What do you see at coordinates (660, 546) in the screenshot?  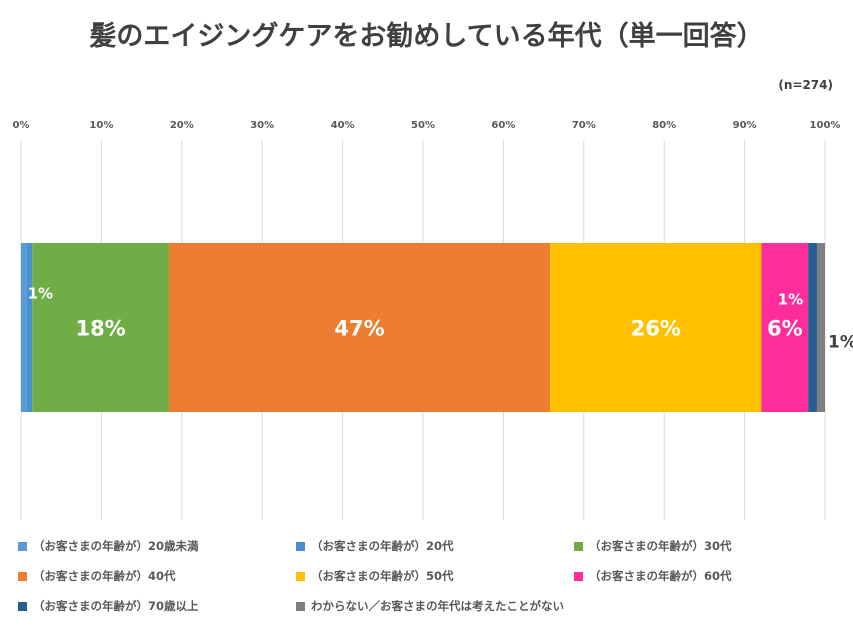 I see `legend-label: （お客さまの年齢が）30代` at bounding box center [660, 546].